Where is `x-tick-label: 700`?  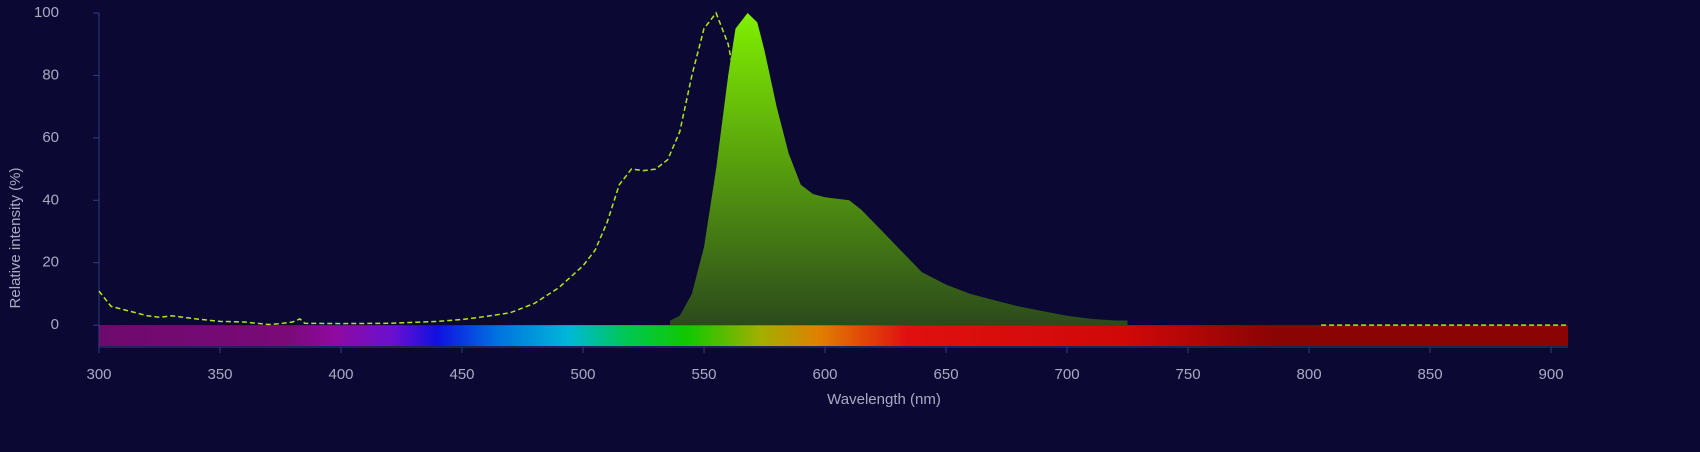 x-tick-label: 700 is located at coordinates (1067, 374).